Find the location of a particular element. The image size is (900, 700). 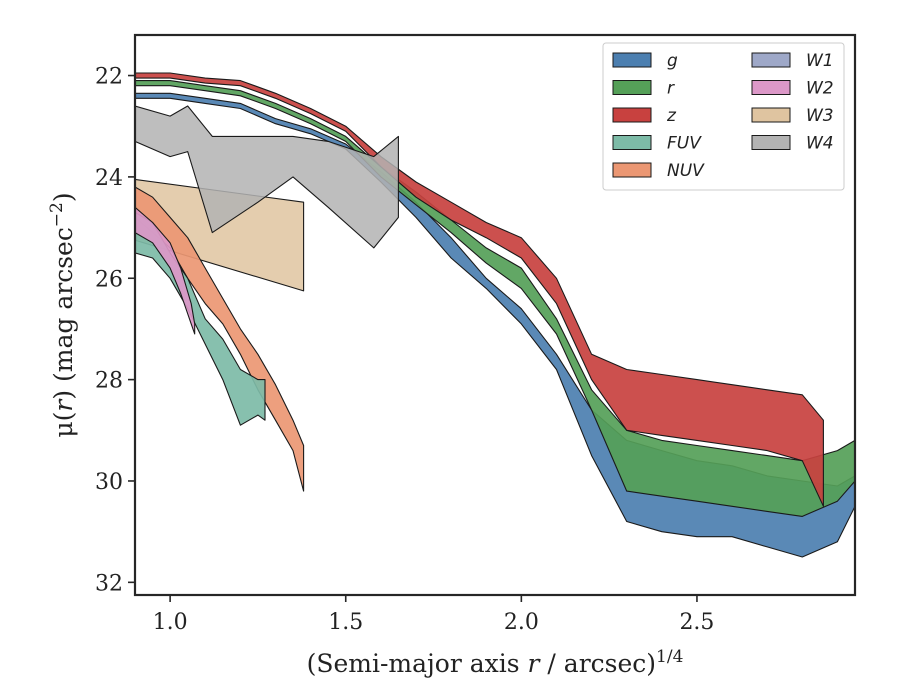

y-tick-label: 22 is located at coordinates (109, 77).